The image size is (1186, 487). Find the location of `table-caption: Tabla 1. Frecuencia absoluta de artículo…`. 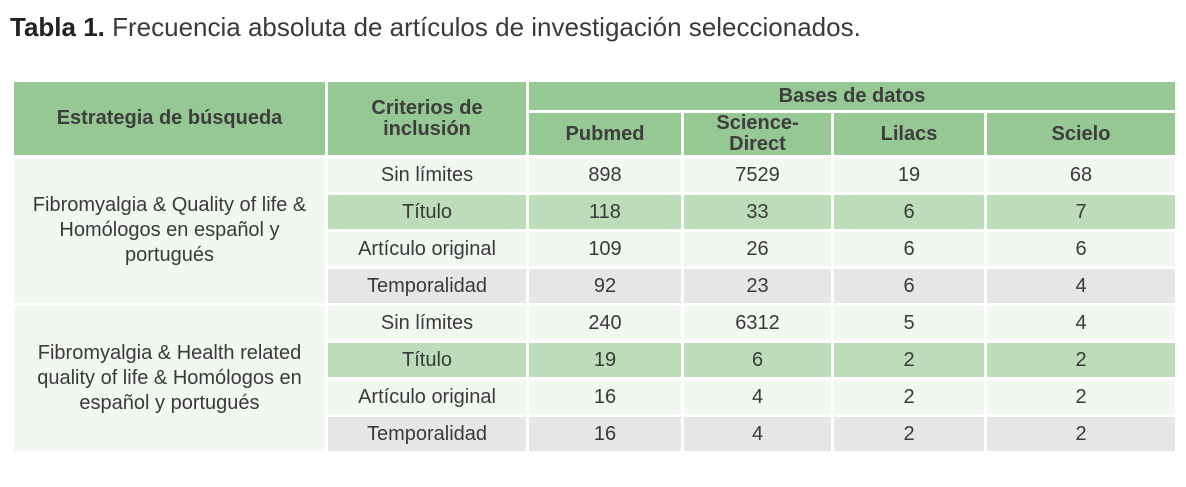

table-caption: Tabla 1. Frecuencia absoluta de artículo… is located at coordinates (435, 27).